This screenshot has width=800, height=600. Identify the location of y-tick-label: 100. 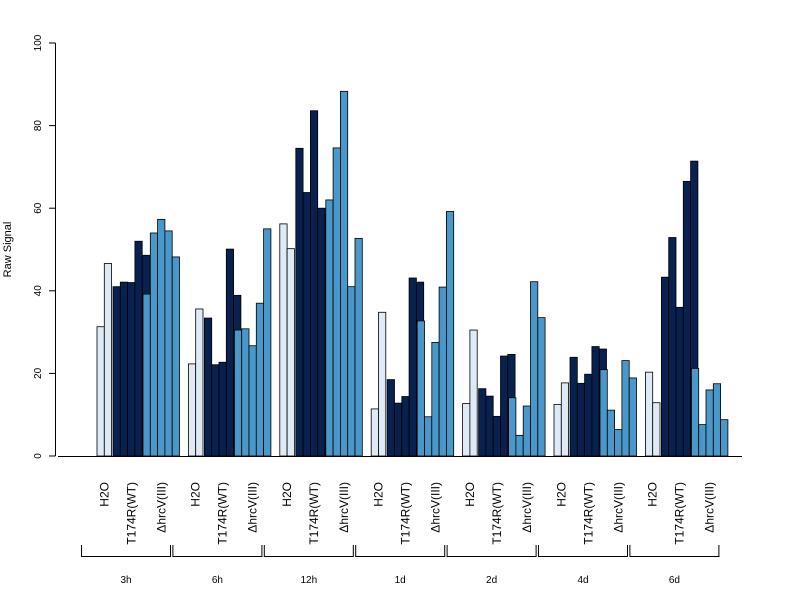
(38, 42).